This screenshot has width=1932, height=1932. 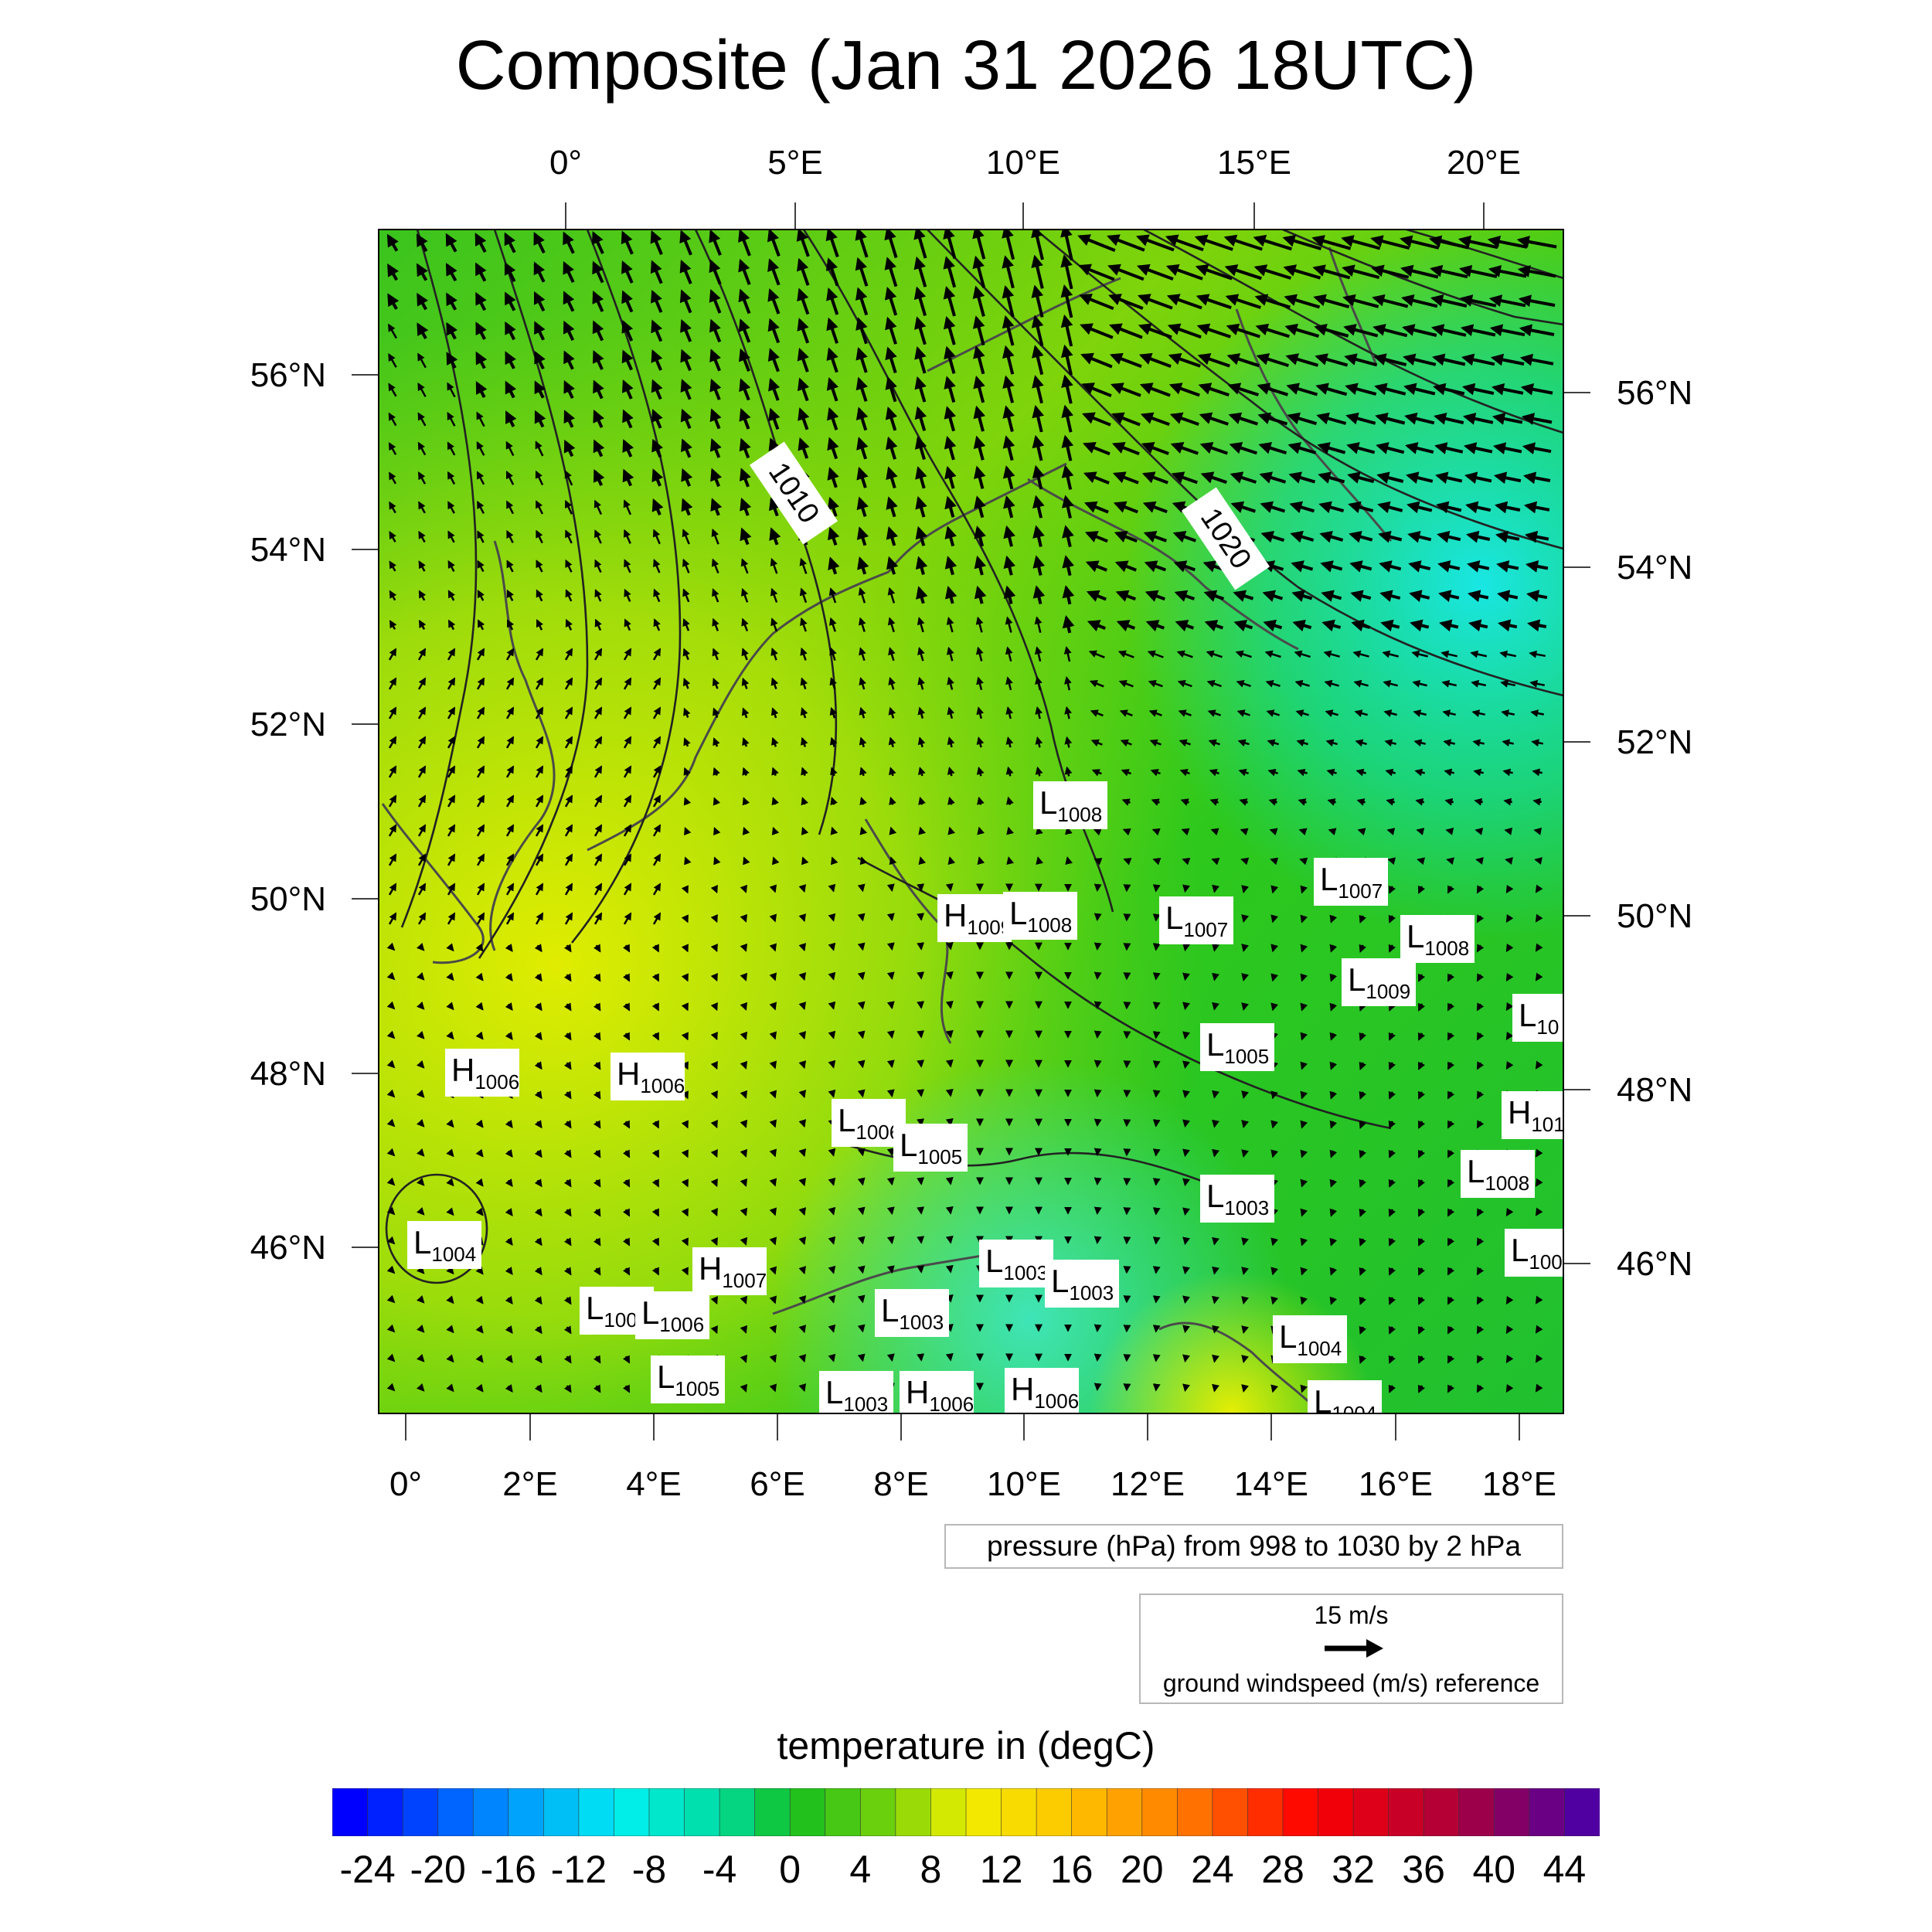 I want to click on pressure-center-label: L1004, so click(x=1310, y=1339).